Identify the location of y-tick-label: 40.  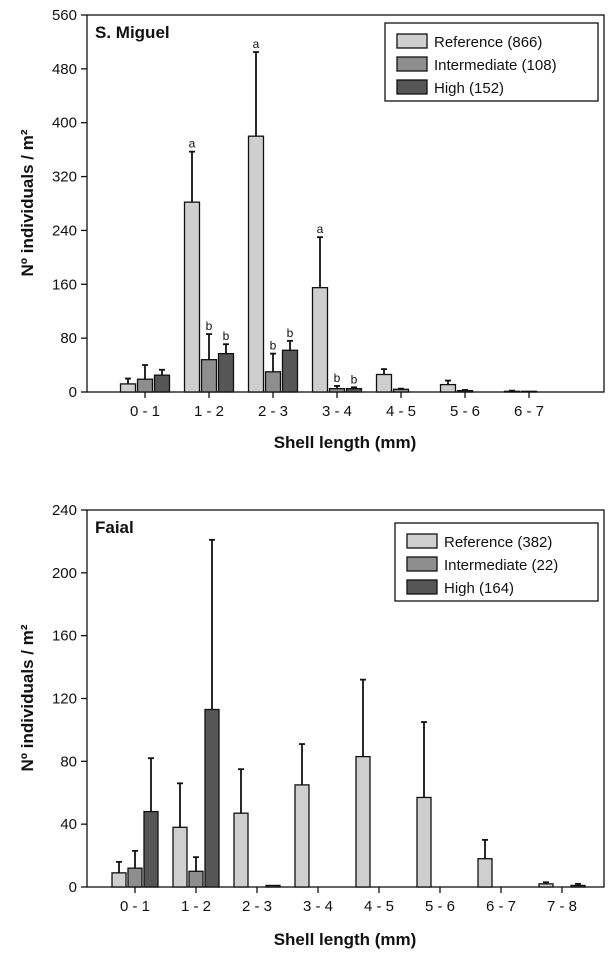
(68, 824).